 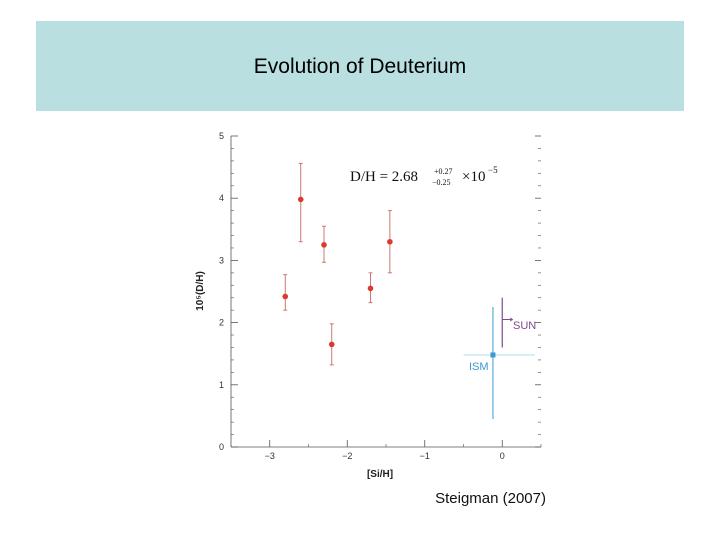 What do you see at coordinates (221, 323) in the screenshot?
I see `y-tick-label: 2` at bounding box center [221, 323].